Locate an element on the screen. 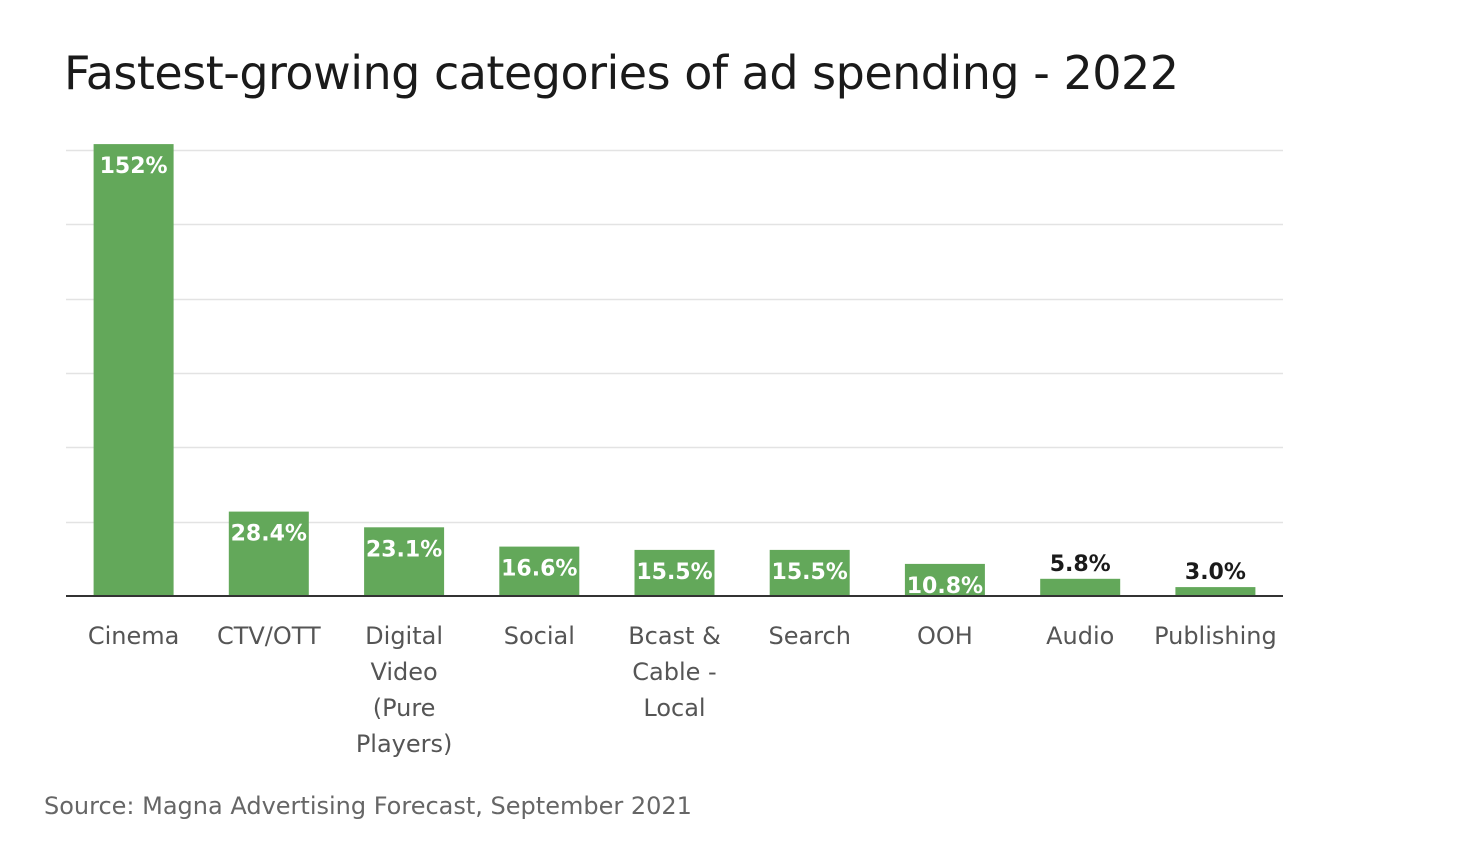  value-label-5: 15.5% is located at coordinates (810, 572).